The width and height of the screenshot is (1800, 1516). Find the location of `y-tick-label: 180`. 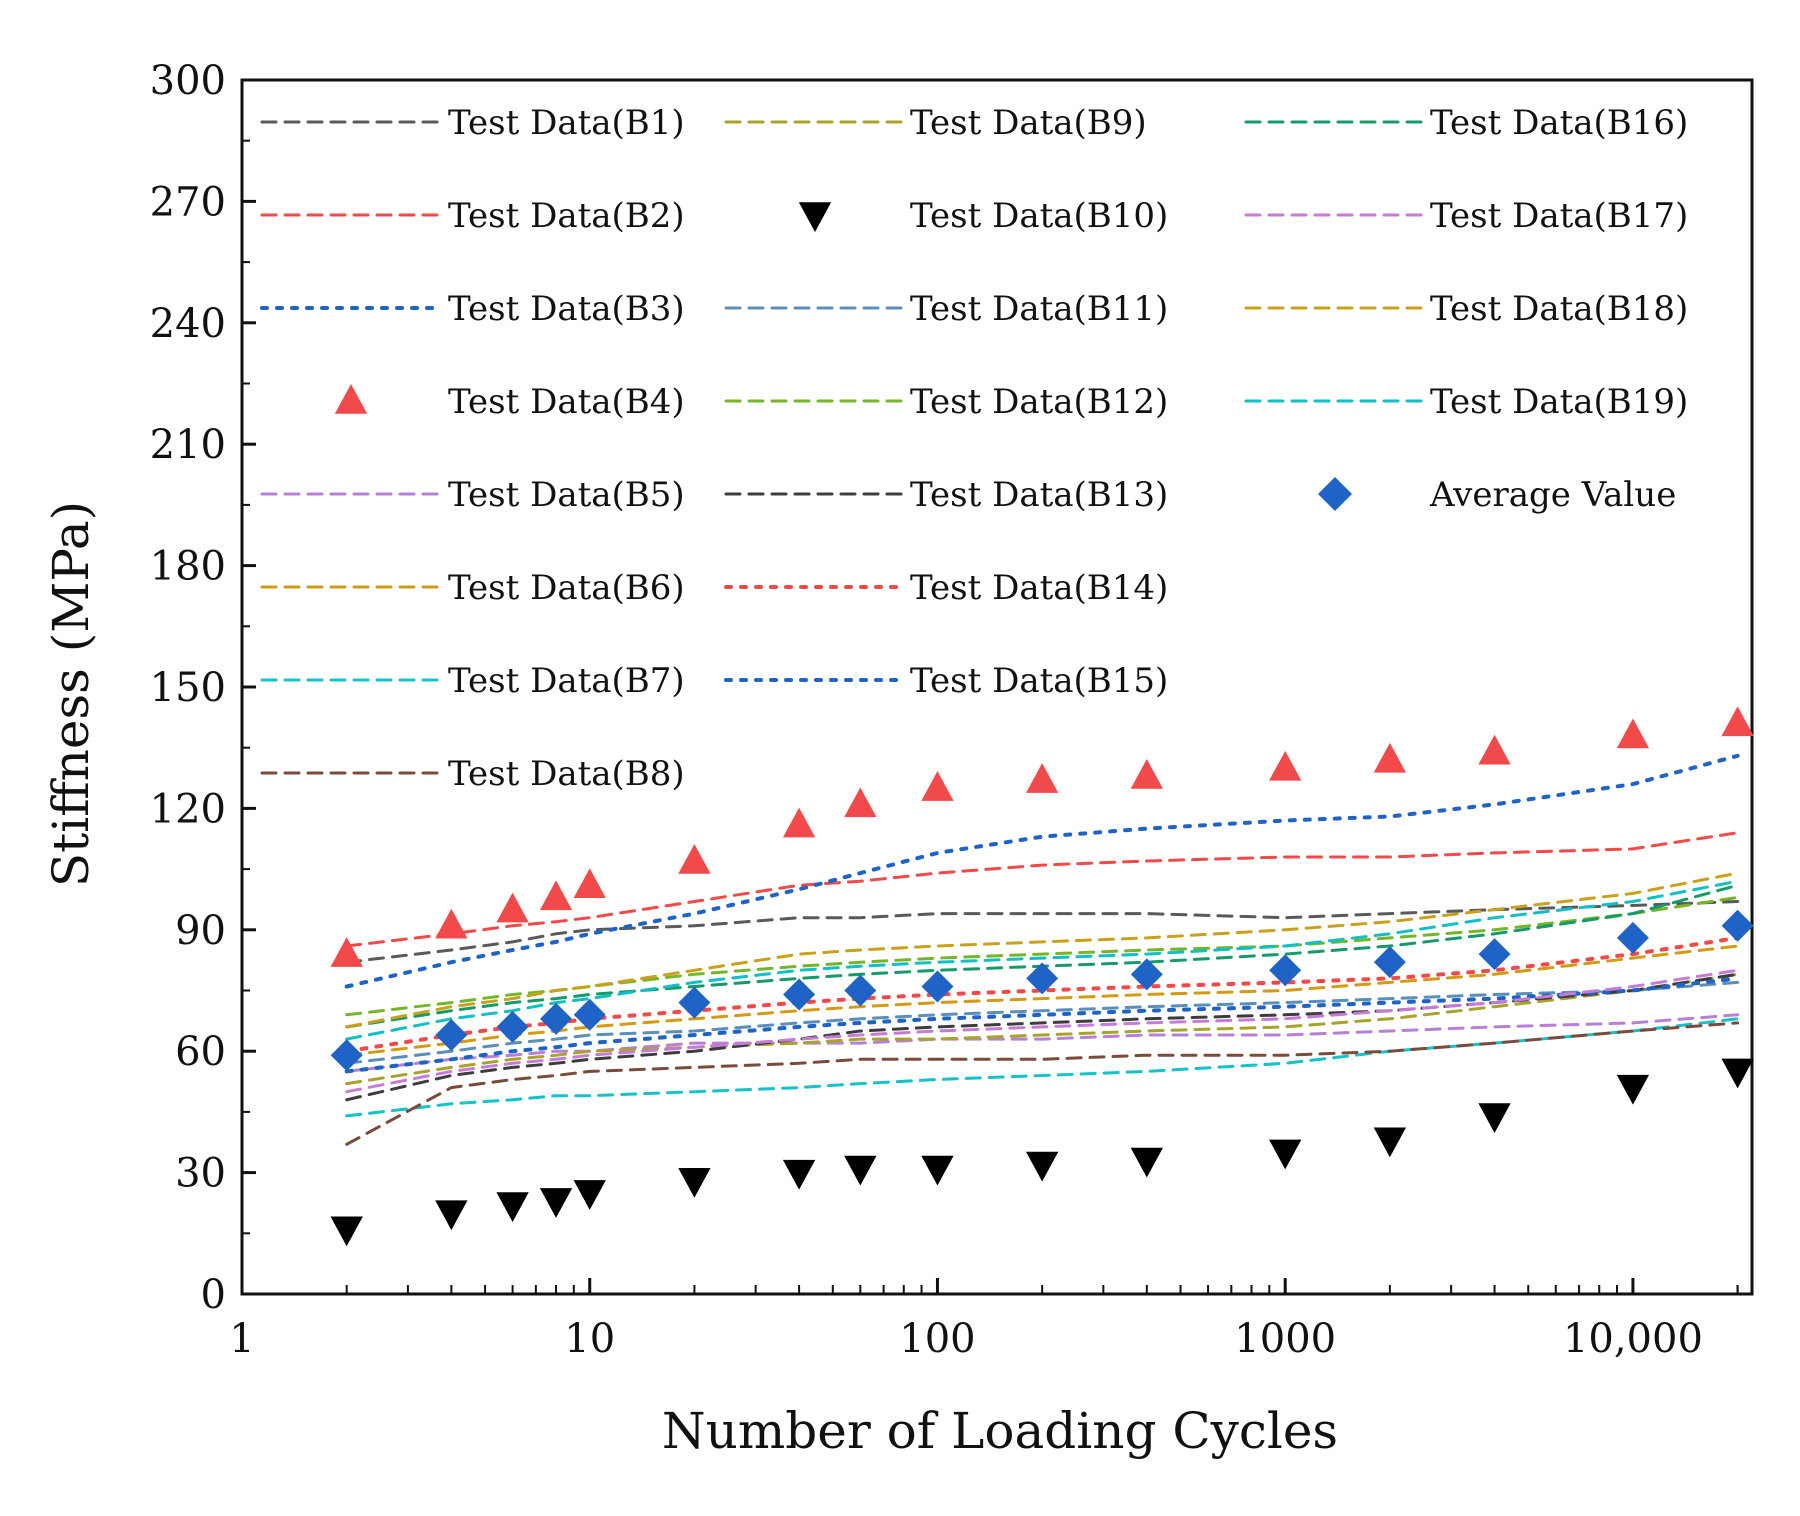

y-tick-label: 180 is located at coordinates (188, 567).